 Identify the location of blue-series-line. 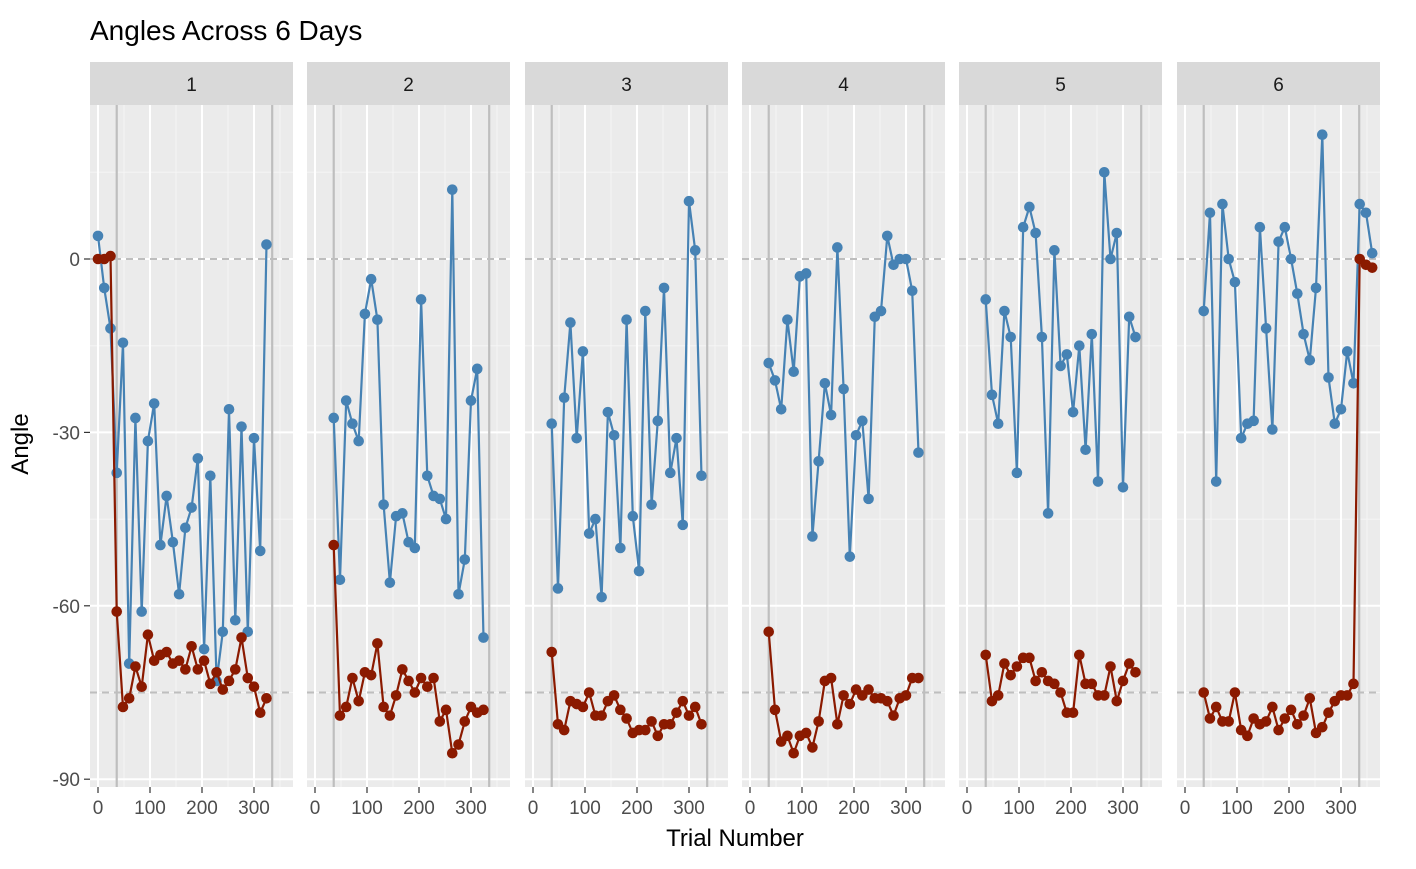
(1288, 308).